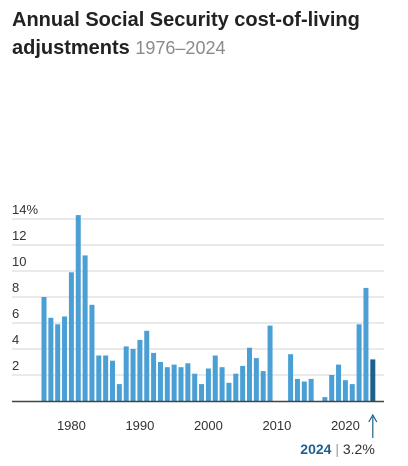 The height and width of the screenshot is (466, 408). I want to click on bar-1999, so click(202, 392).